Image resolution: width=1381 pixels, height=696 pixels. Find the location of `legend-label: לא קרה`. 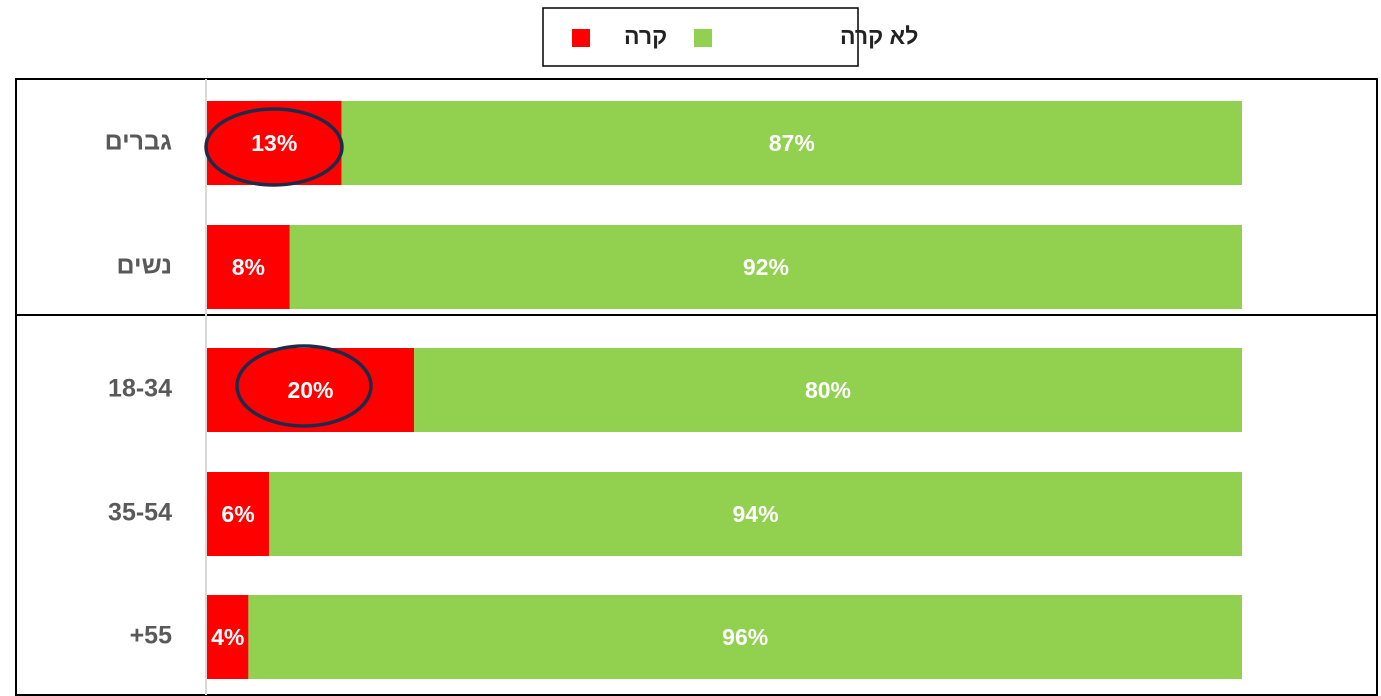

legend-label: לא קרה is located at coordinates (879, 36).